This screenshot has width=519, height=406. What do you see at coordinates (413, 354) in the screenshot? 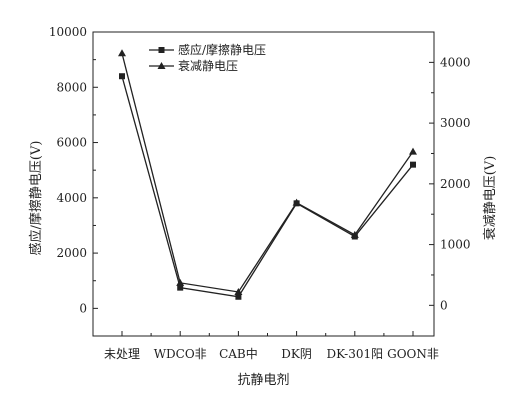
I see `x-tick-label: GOON非` at bounding box center [413, 354].